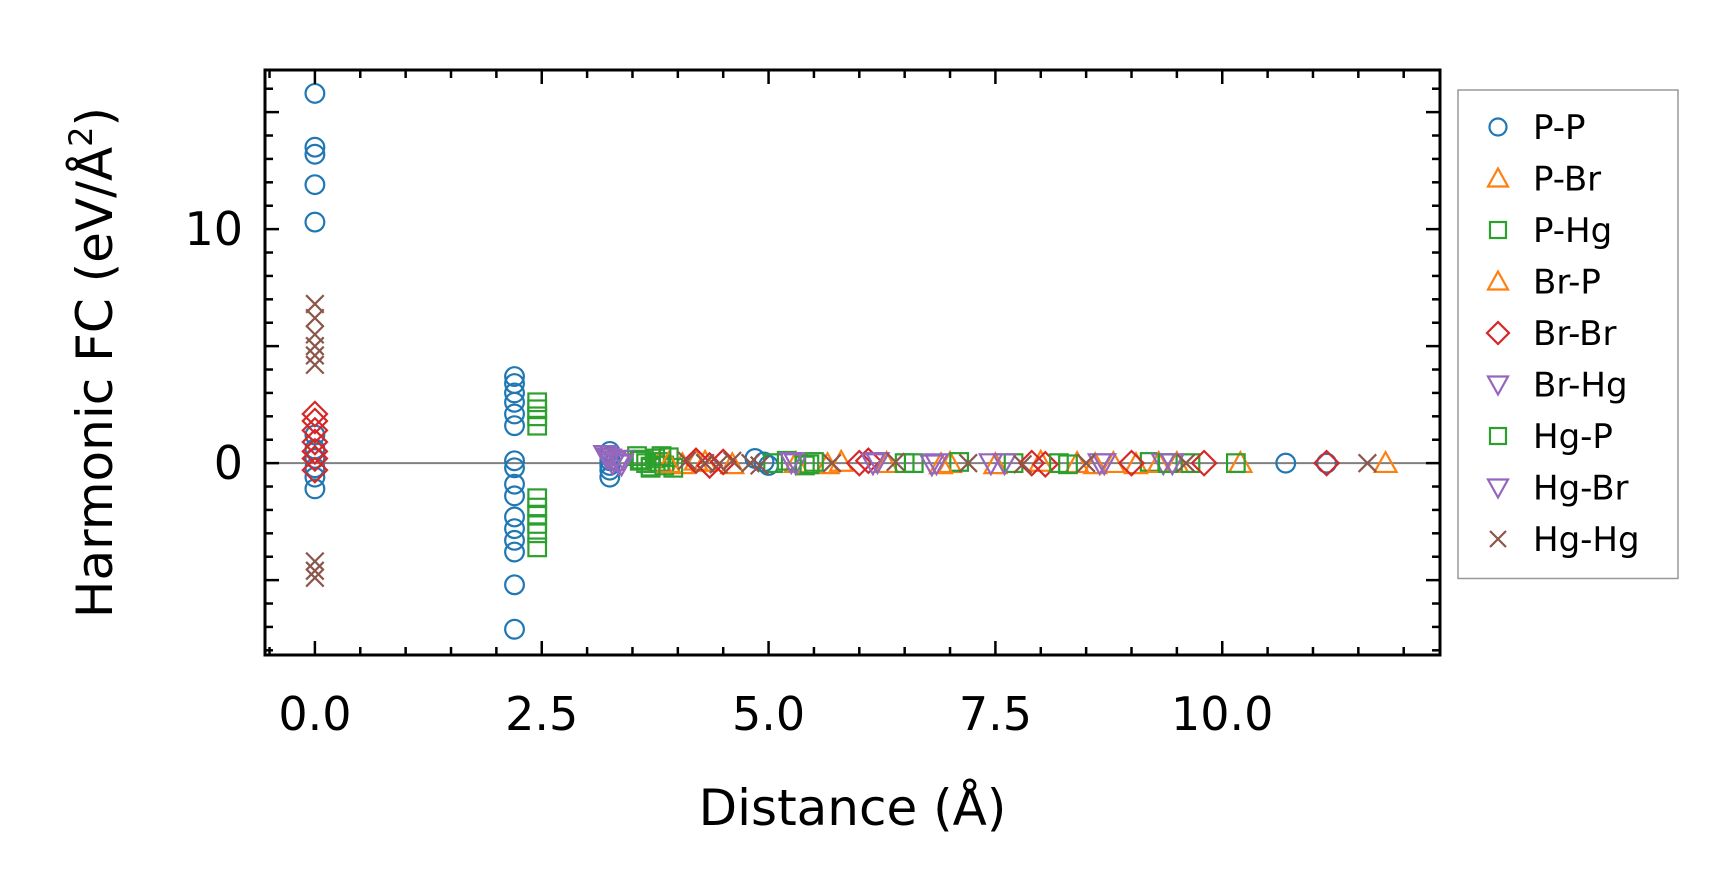  Describe the element at coordinates (1567, 283) in the screenshot. I see `legend-label: Br-P` at that location.